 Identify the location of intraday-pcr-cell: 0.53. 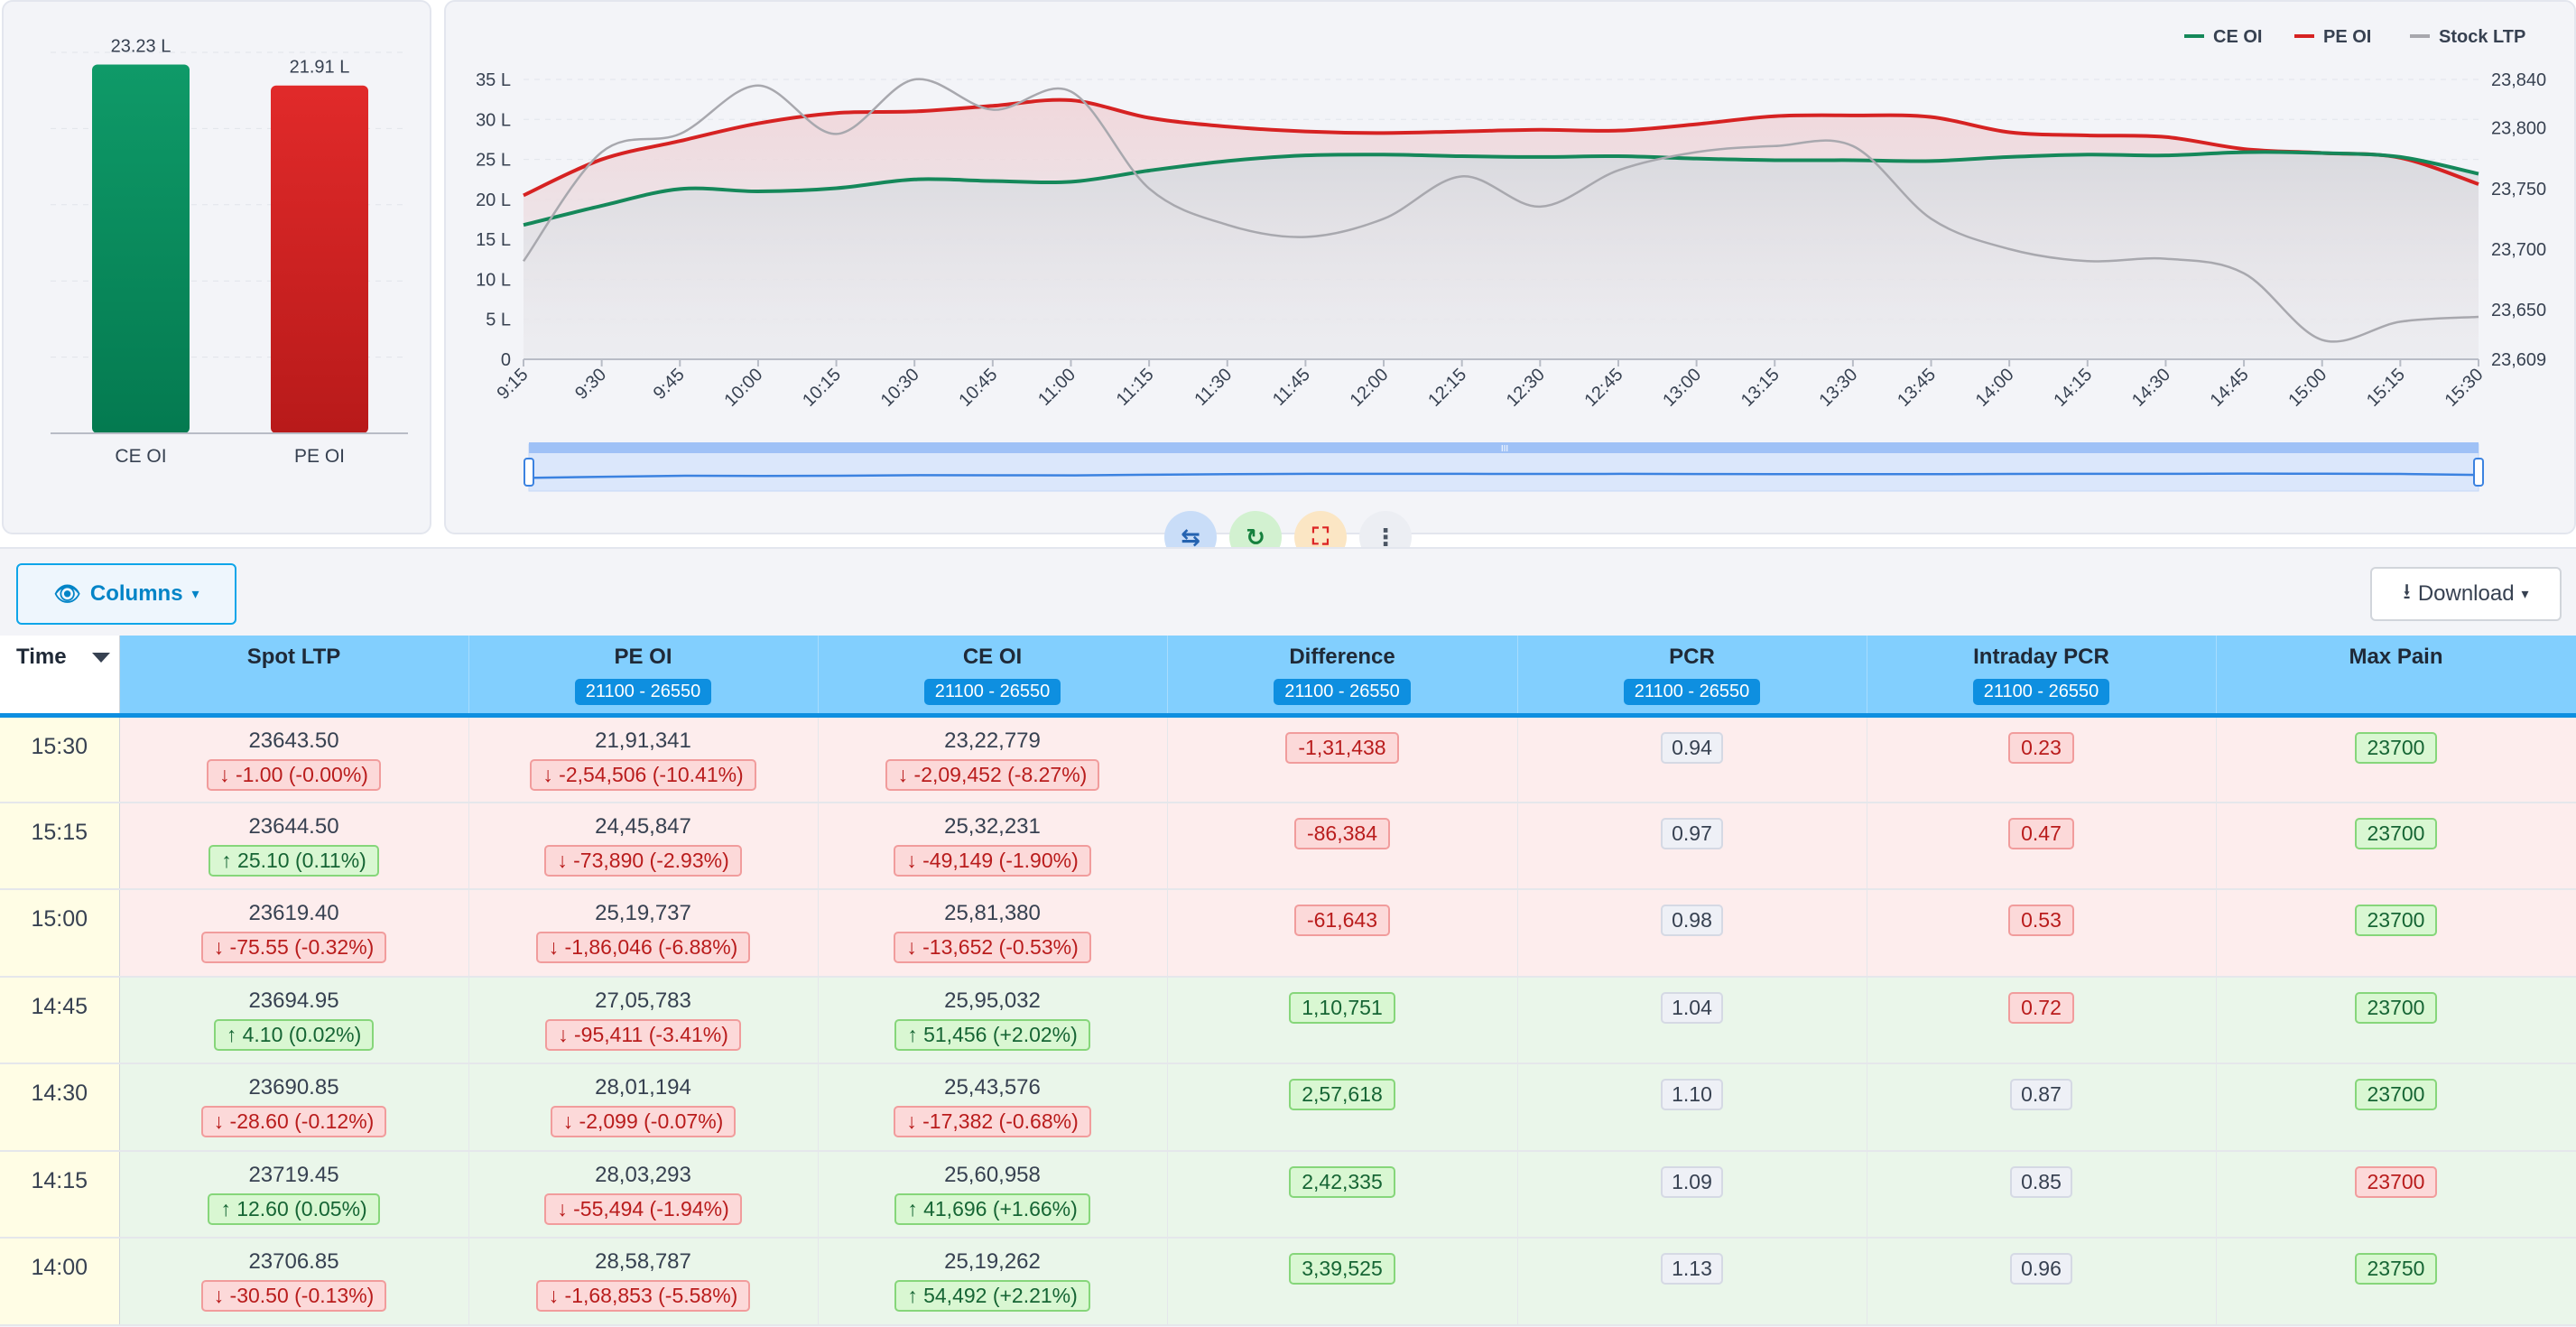
(2042, 933).